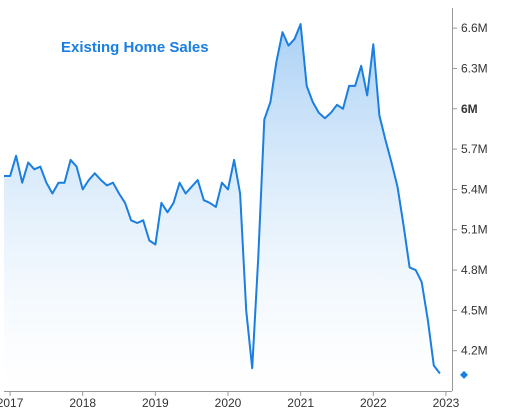 This screenshot has width=505, height=411. I want to click on y-tick-label: 4.5M, so click(474, 310).